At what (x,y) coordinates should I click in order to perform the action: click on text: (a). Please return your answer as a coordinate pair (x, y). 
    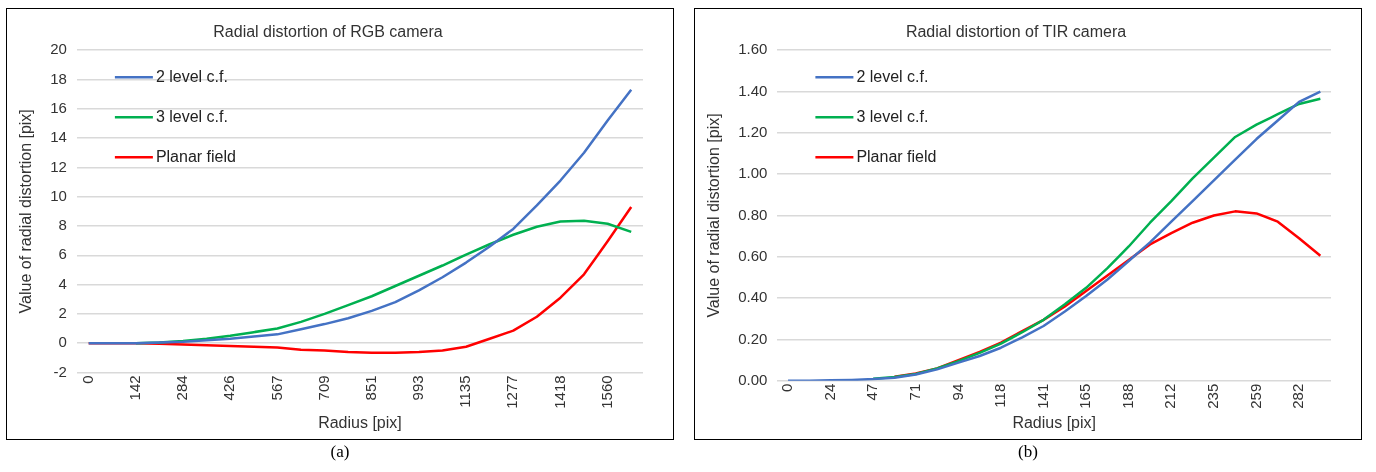
    Looking at the image, I should click on (340, 452).